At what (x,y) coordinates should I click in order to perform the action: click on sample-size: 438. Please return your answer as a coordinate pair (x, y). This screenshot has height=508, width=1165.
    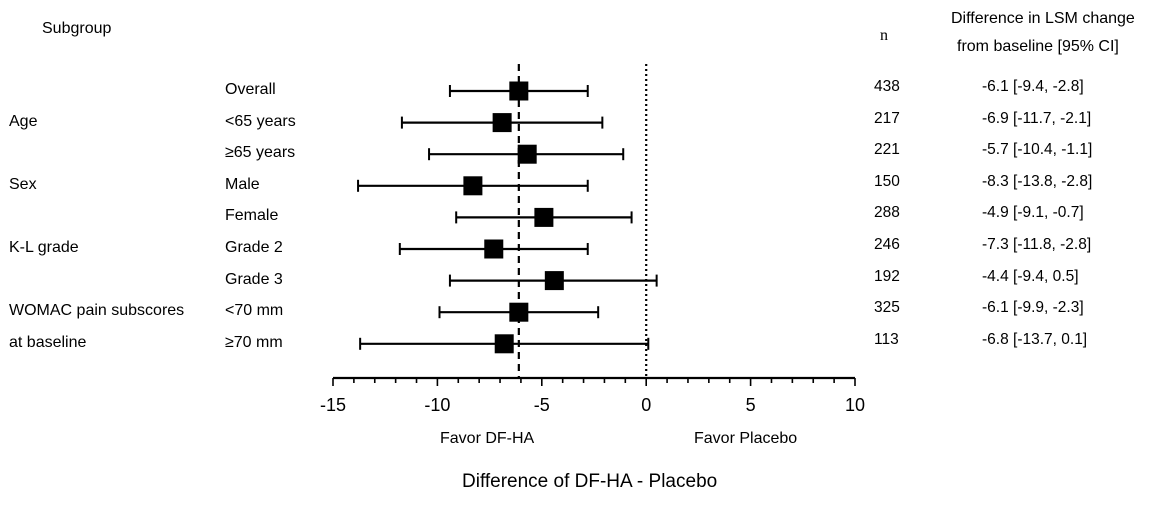
    Looking at the image, I should click on (887, 86).